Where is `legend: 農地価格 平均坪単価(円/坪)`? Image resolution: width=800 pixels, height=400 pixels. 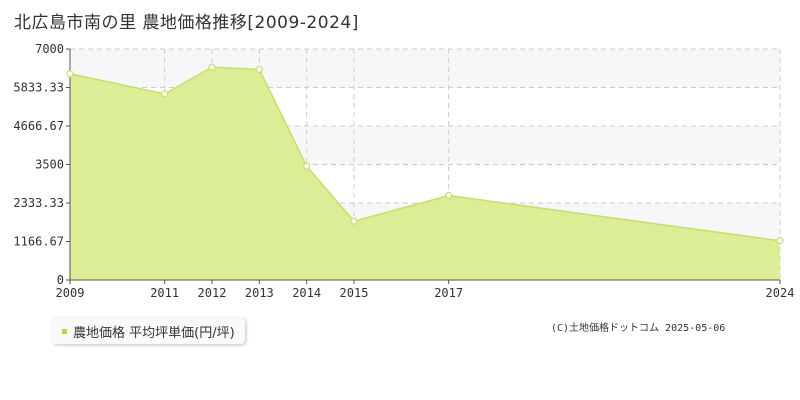
legend: 農地価格 平均坪単価(円/坪) is located at coordinates (148, 331).